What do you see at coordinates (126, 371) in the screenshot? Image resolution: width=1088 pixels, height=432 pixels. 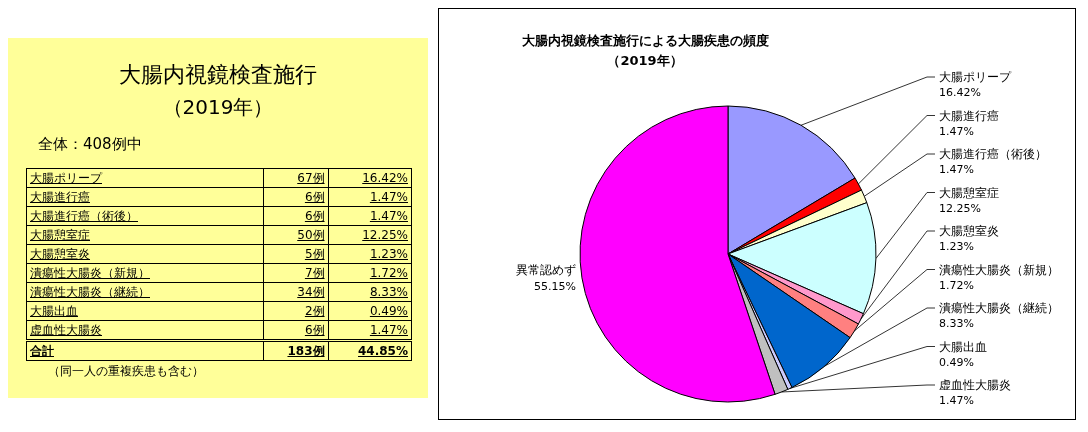 I see `text: （同一人の重複疾患も含む）` at bounding box center [126, 371].